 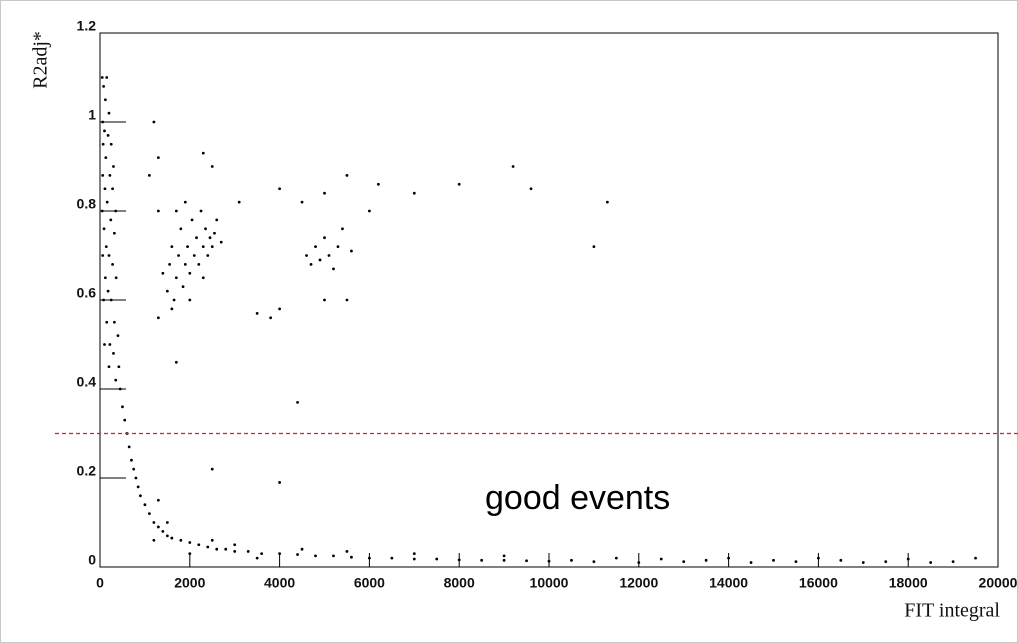 I want to click on y-tick-label: 0.6, so click(x=87, y=293).